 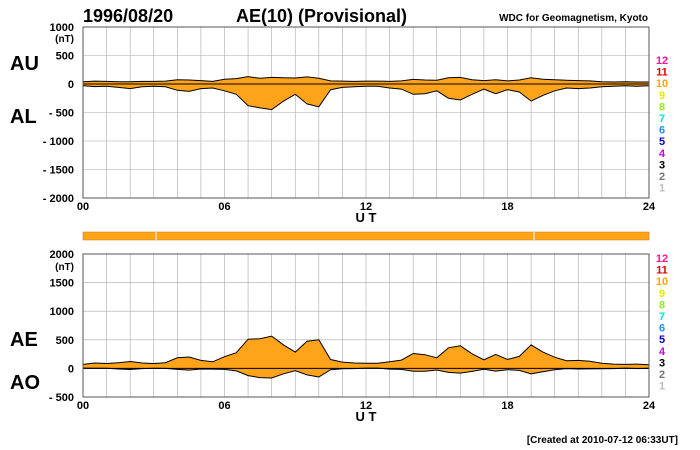 I want to click on y-tick-label: 1500, so click(x=62, y=284).